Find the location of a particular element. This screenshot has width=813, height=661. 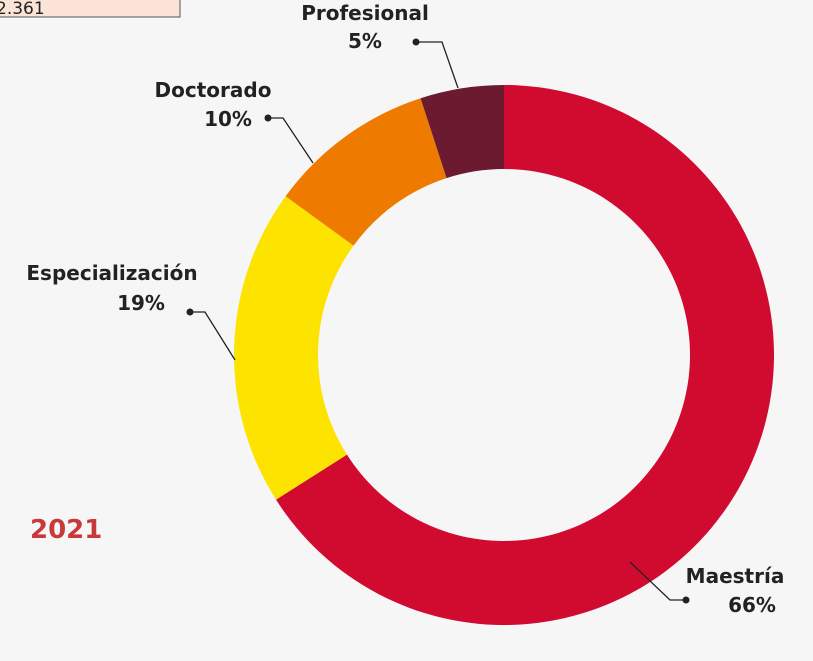

slice-name: Doctorado is located at coordinates (213, 90).